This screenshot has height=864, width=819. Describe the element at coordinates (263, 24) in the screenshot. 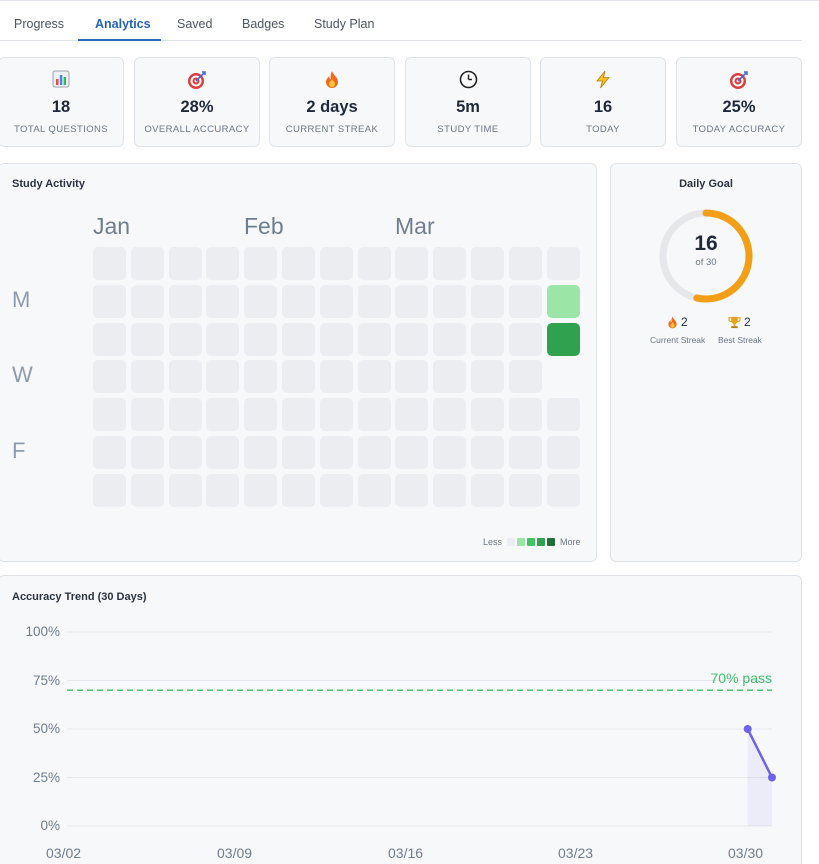

I see `tab-badges: Badges` at that location.